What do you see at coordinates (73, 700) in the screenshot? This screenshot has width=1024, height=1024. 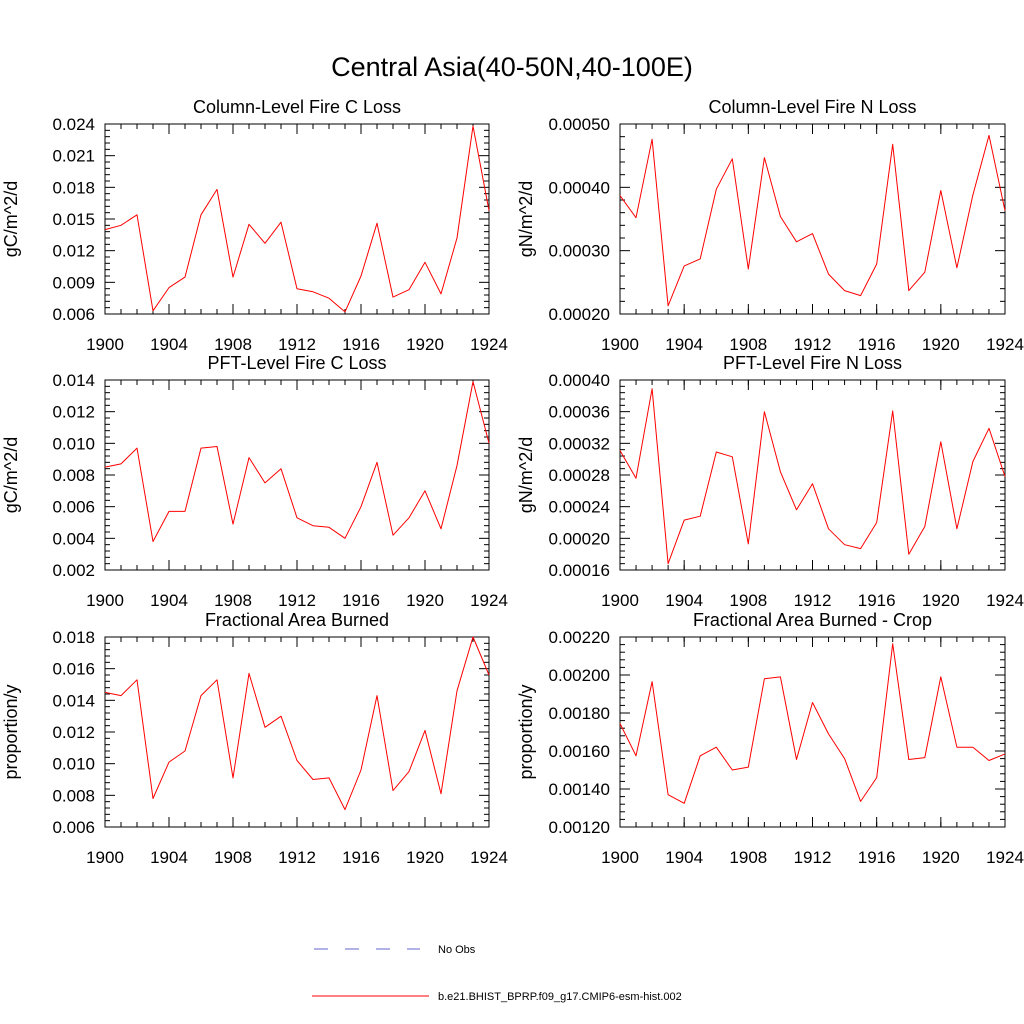 I see `y-tick-label: 0.014` at bounding box center [73, 700].